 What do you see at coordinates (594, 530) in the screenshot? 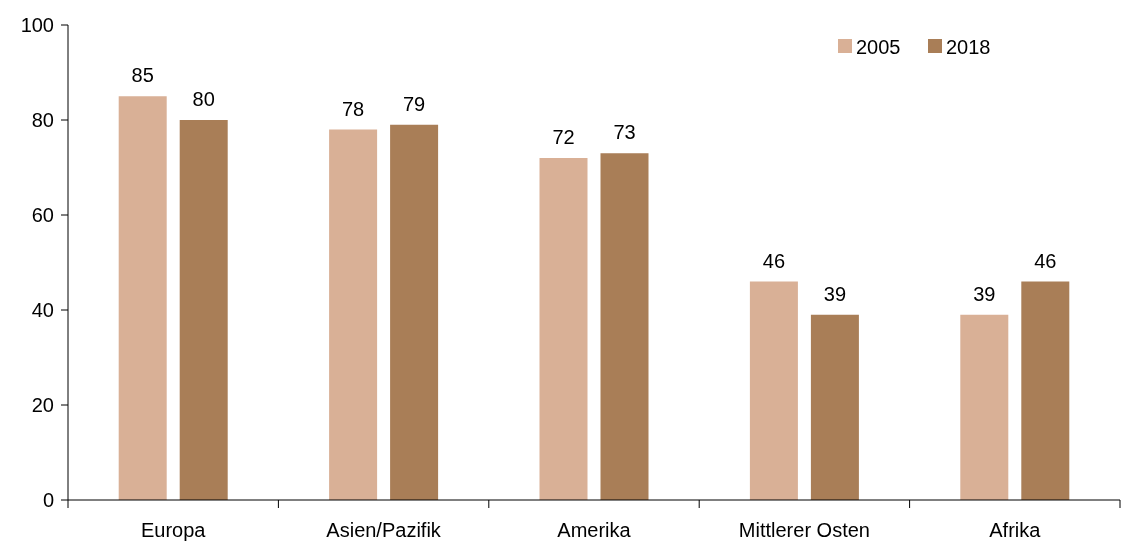
I see `x-tick-label: Amerika` at bounding box center [594, 530].